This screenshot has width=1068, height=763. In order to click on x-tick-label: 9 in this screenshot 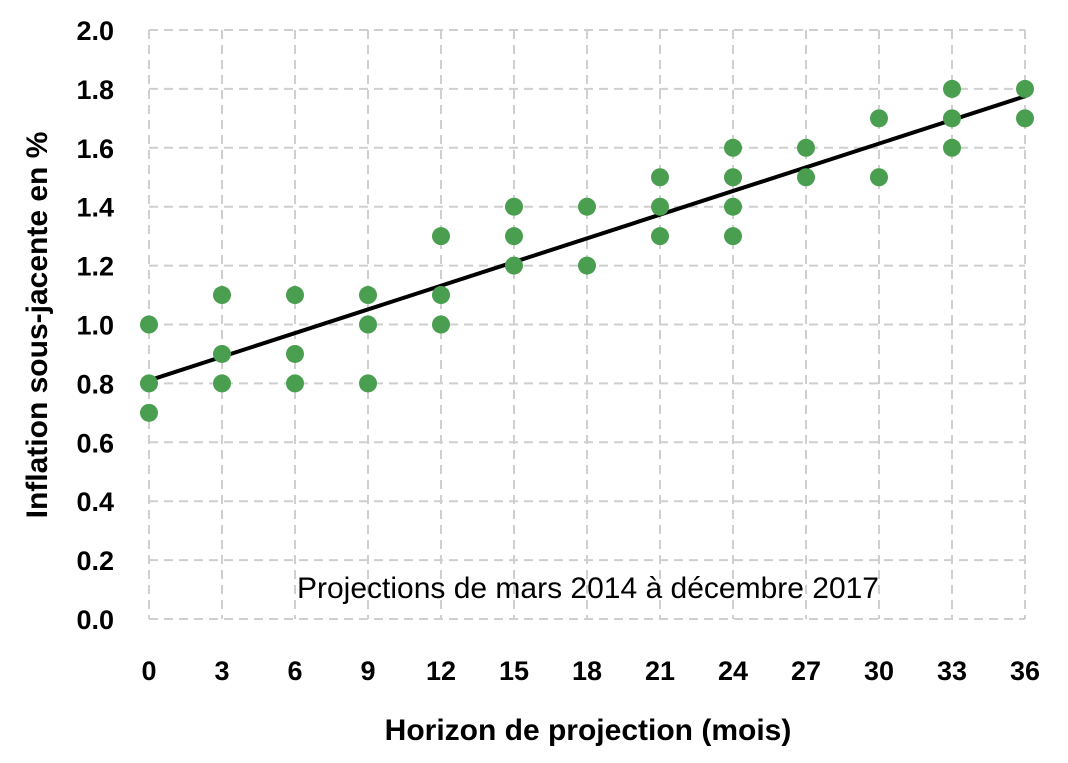, I will do `click(367, 671)`.